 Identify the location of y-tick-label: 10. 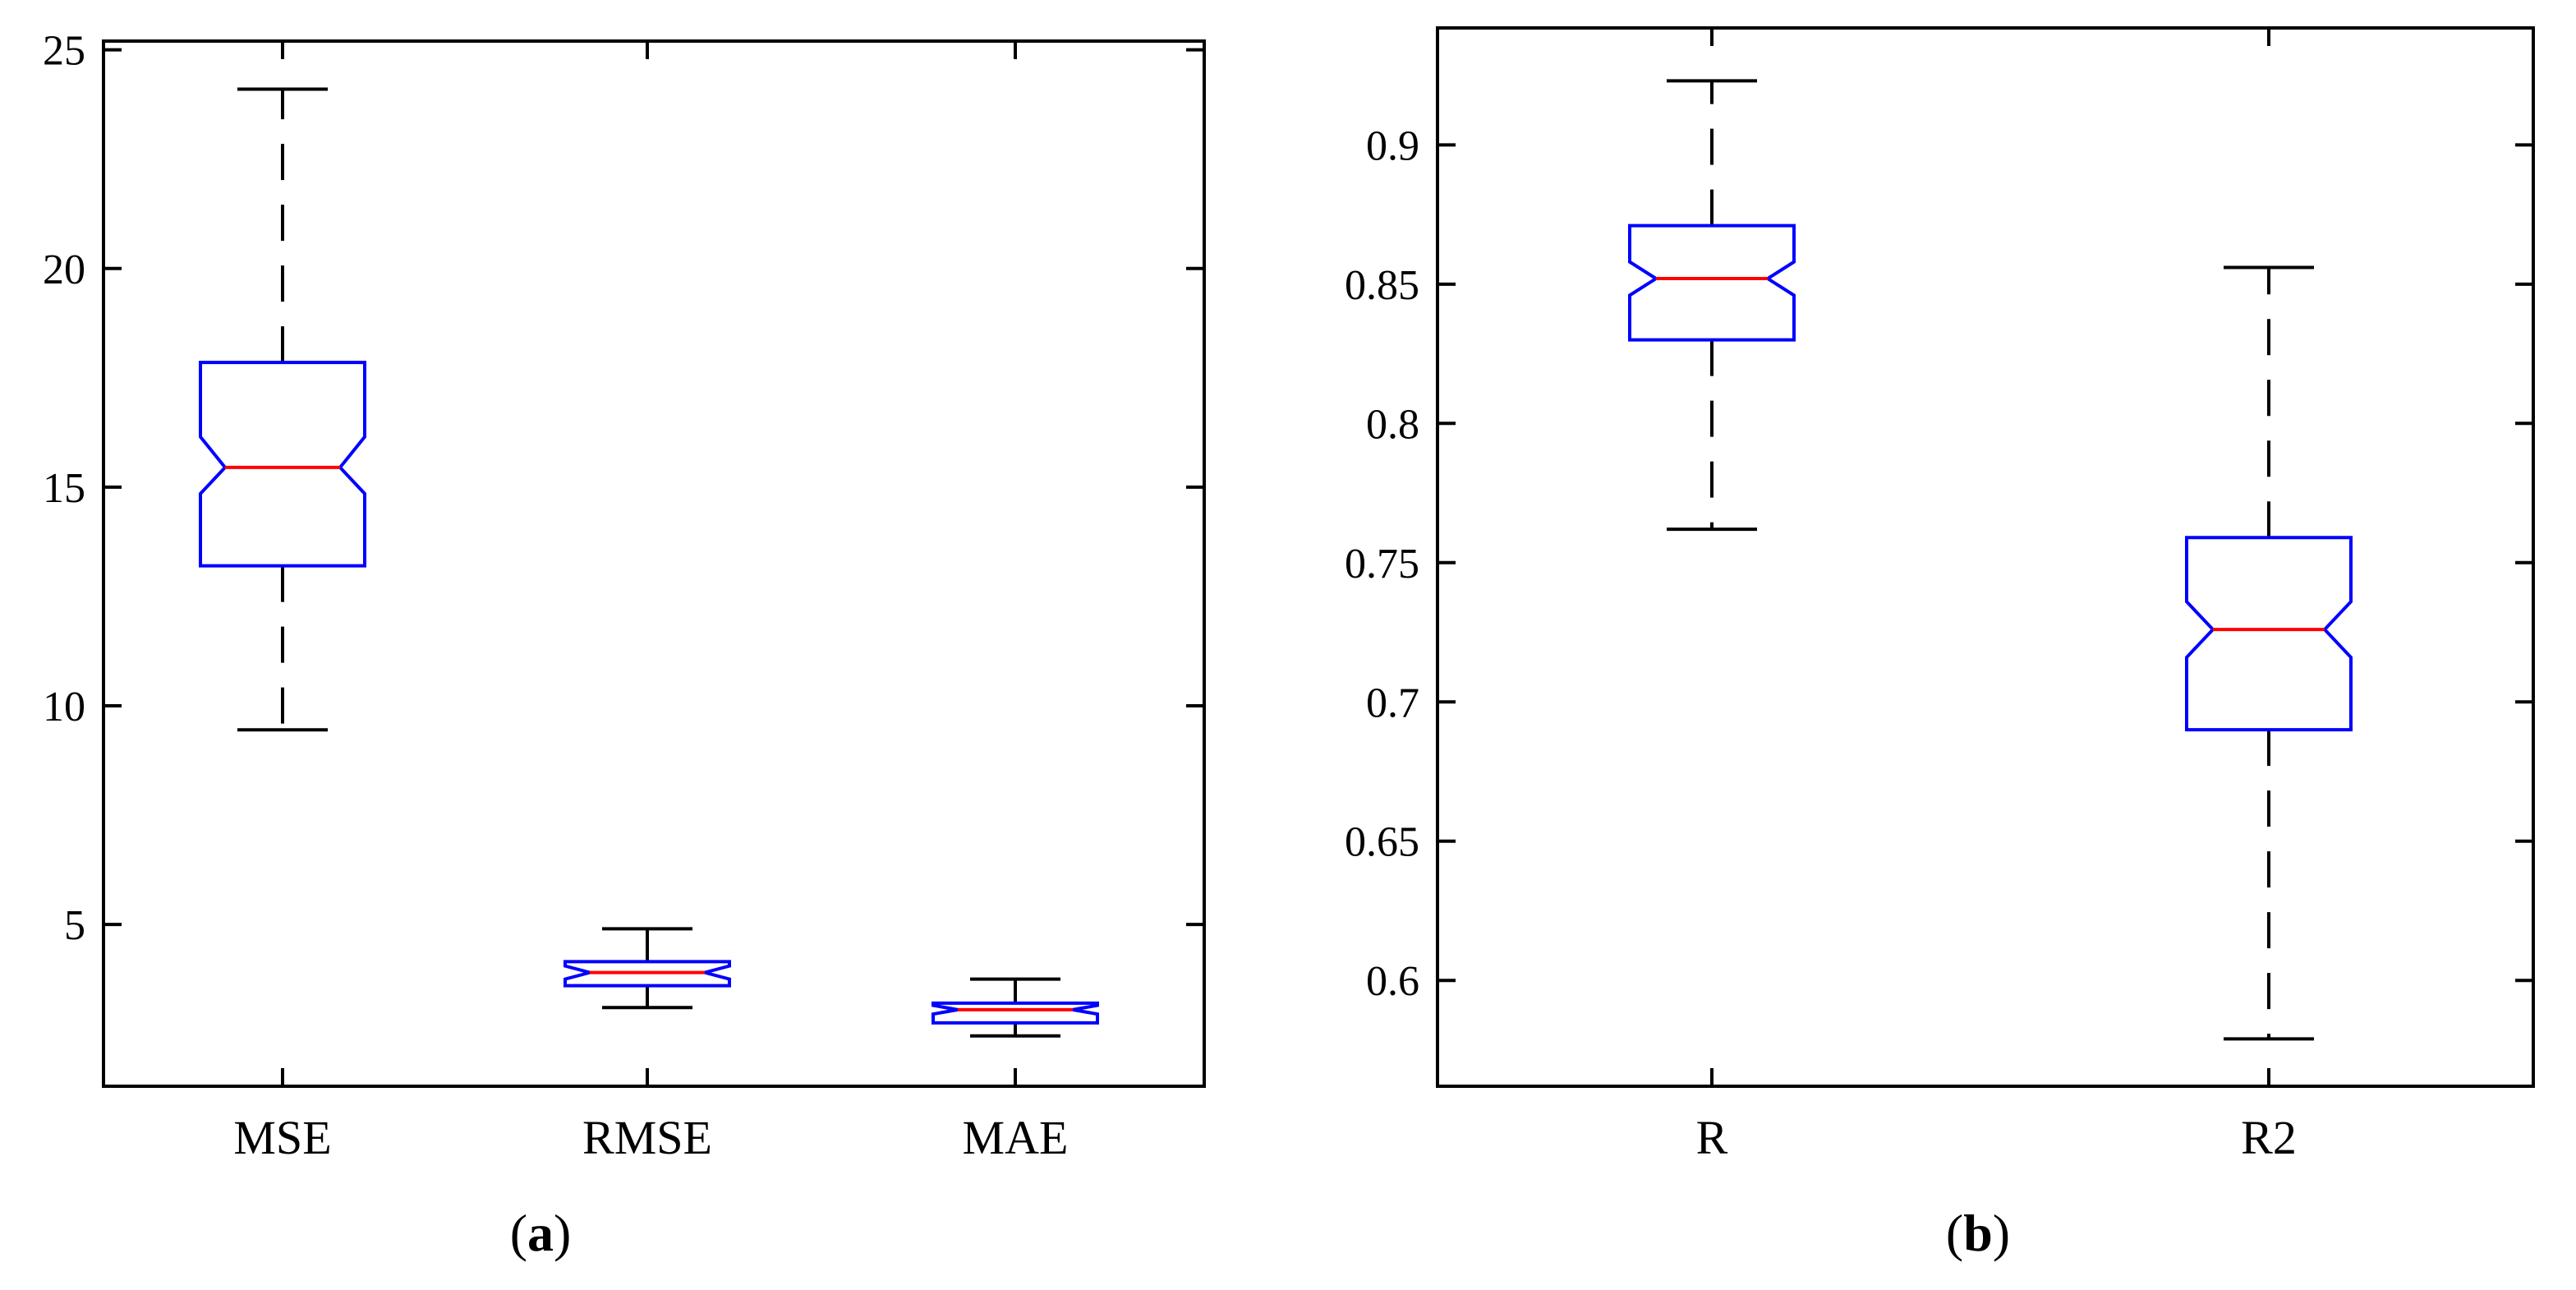
(64, 707).